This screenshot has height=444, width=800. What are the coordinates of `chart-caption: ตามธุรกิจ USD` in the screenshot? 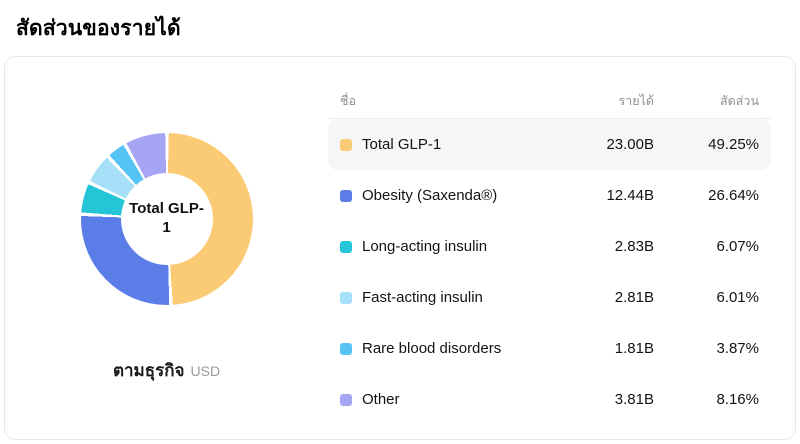 It's located at (166, 370).